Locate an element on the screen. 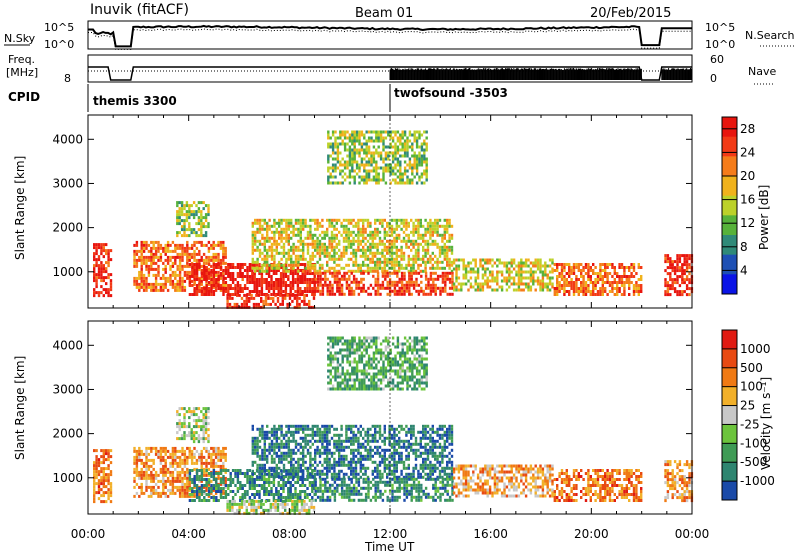 Image resolution: width=800 pixels, height=554 pixels. freq-left-tick: 8 is located at coordinates (67, 78).